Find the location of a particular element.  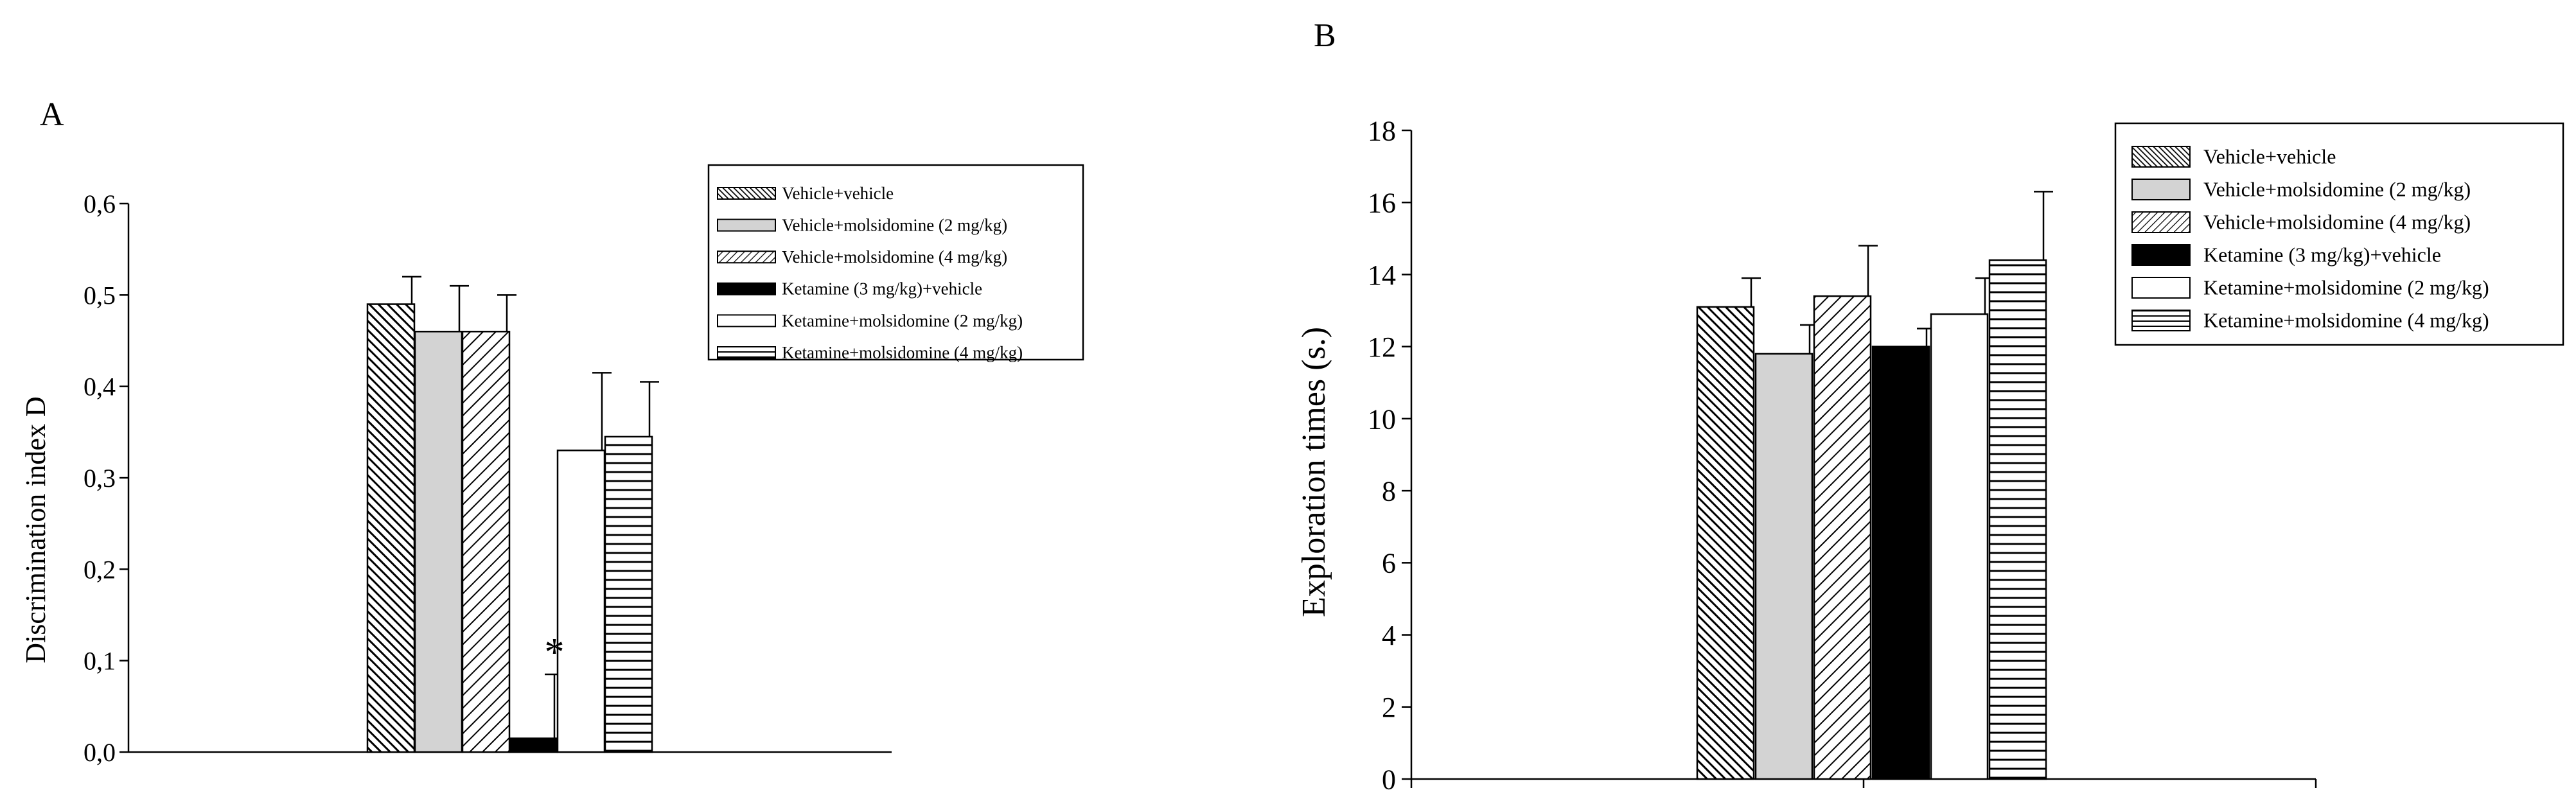

y-tick-label: 6 is located at coordinates (1389, 563).